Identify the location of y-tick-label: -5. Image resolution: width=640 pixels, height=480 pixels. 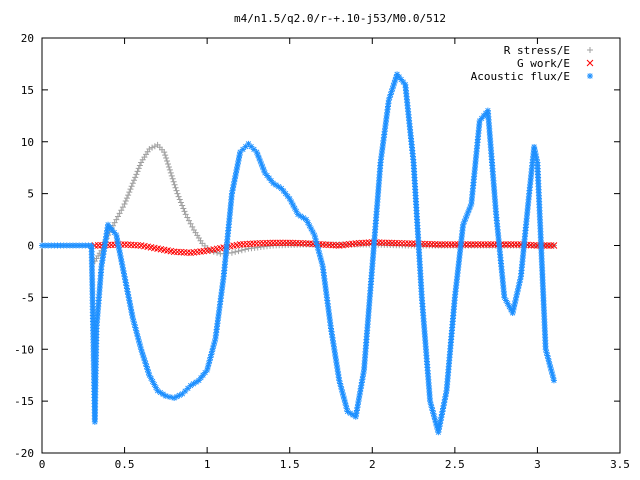
(27, 297).